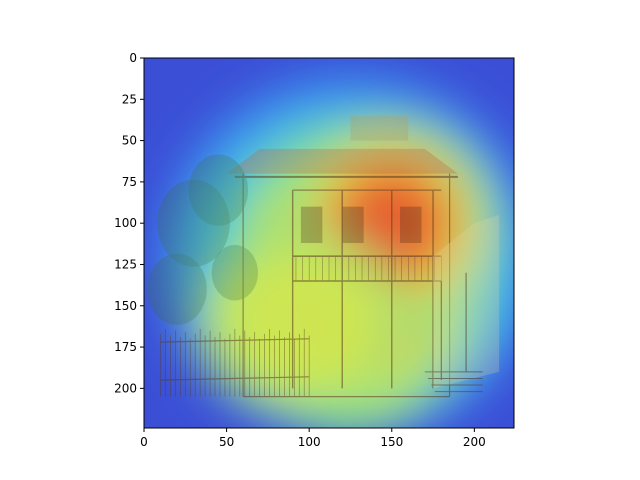  What do you see at coordinates (391, 442) in the screenshot?
I see `x-tick-label: 150` at bounding box center [391, 442].